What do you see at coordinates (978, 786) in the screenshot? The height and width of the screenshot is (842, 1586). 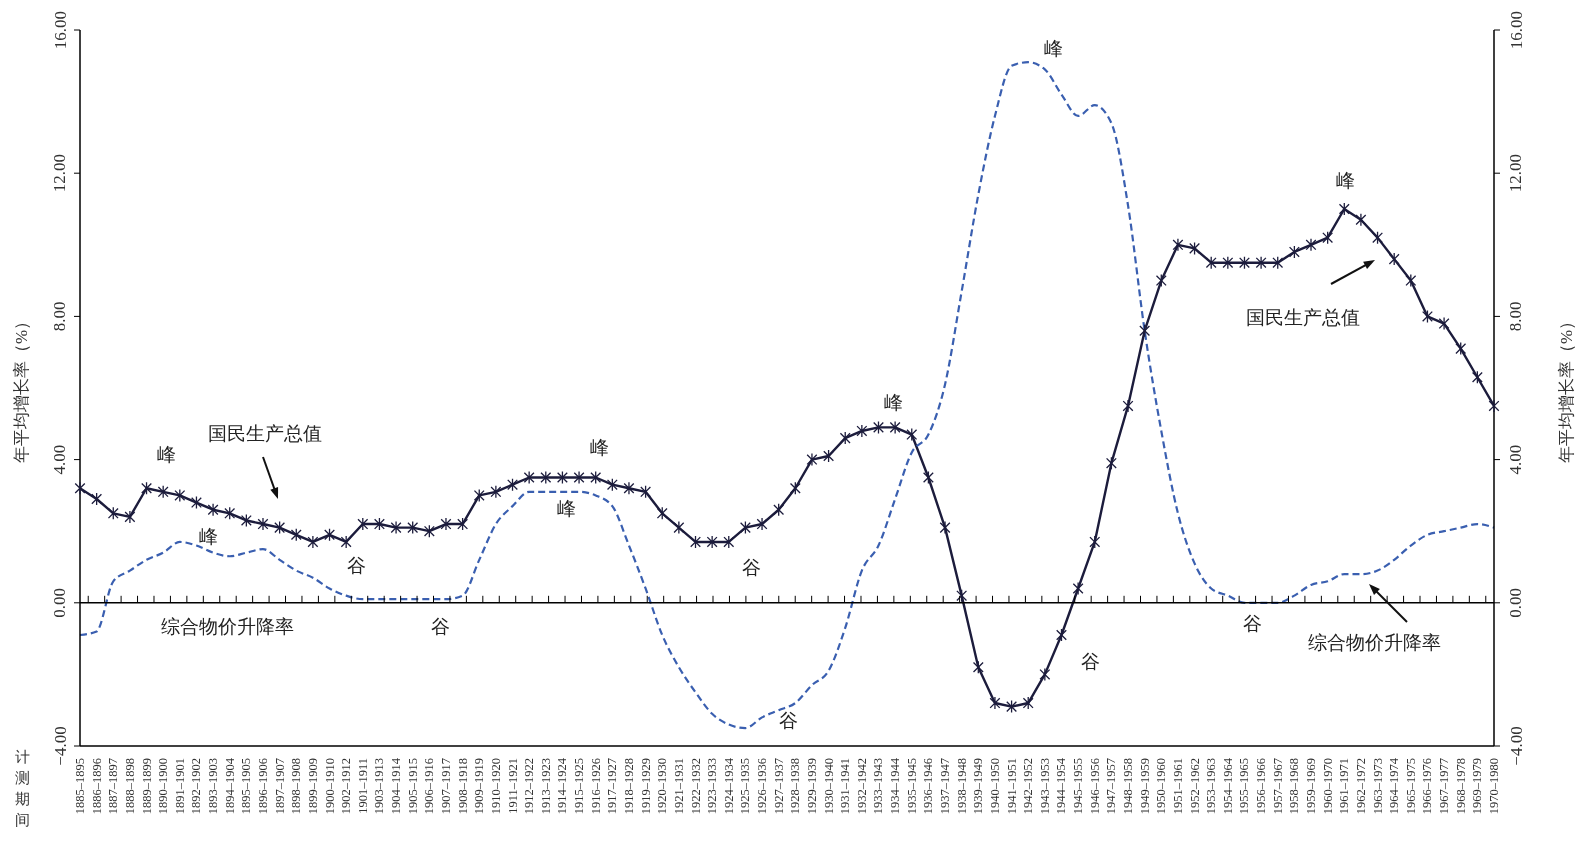 I see `x-tick-label: 1939–1949` at bounding box center [978, 786].